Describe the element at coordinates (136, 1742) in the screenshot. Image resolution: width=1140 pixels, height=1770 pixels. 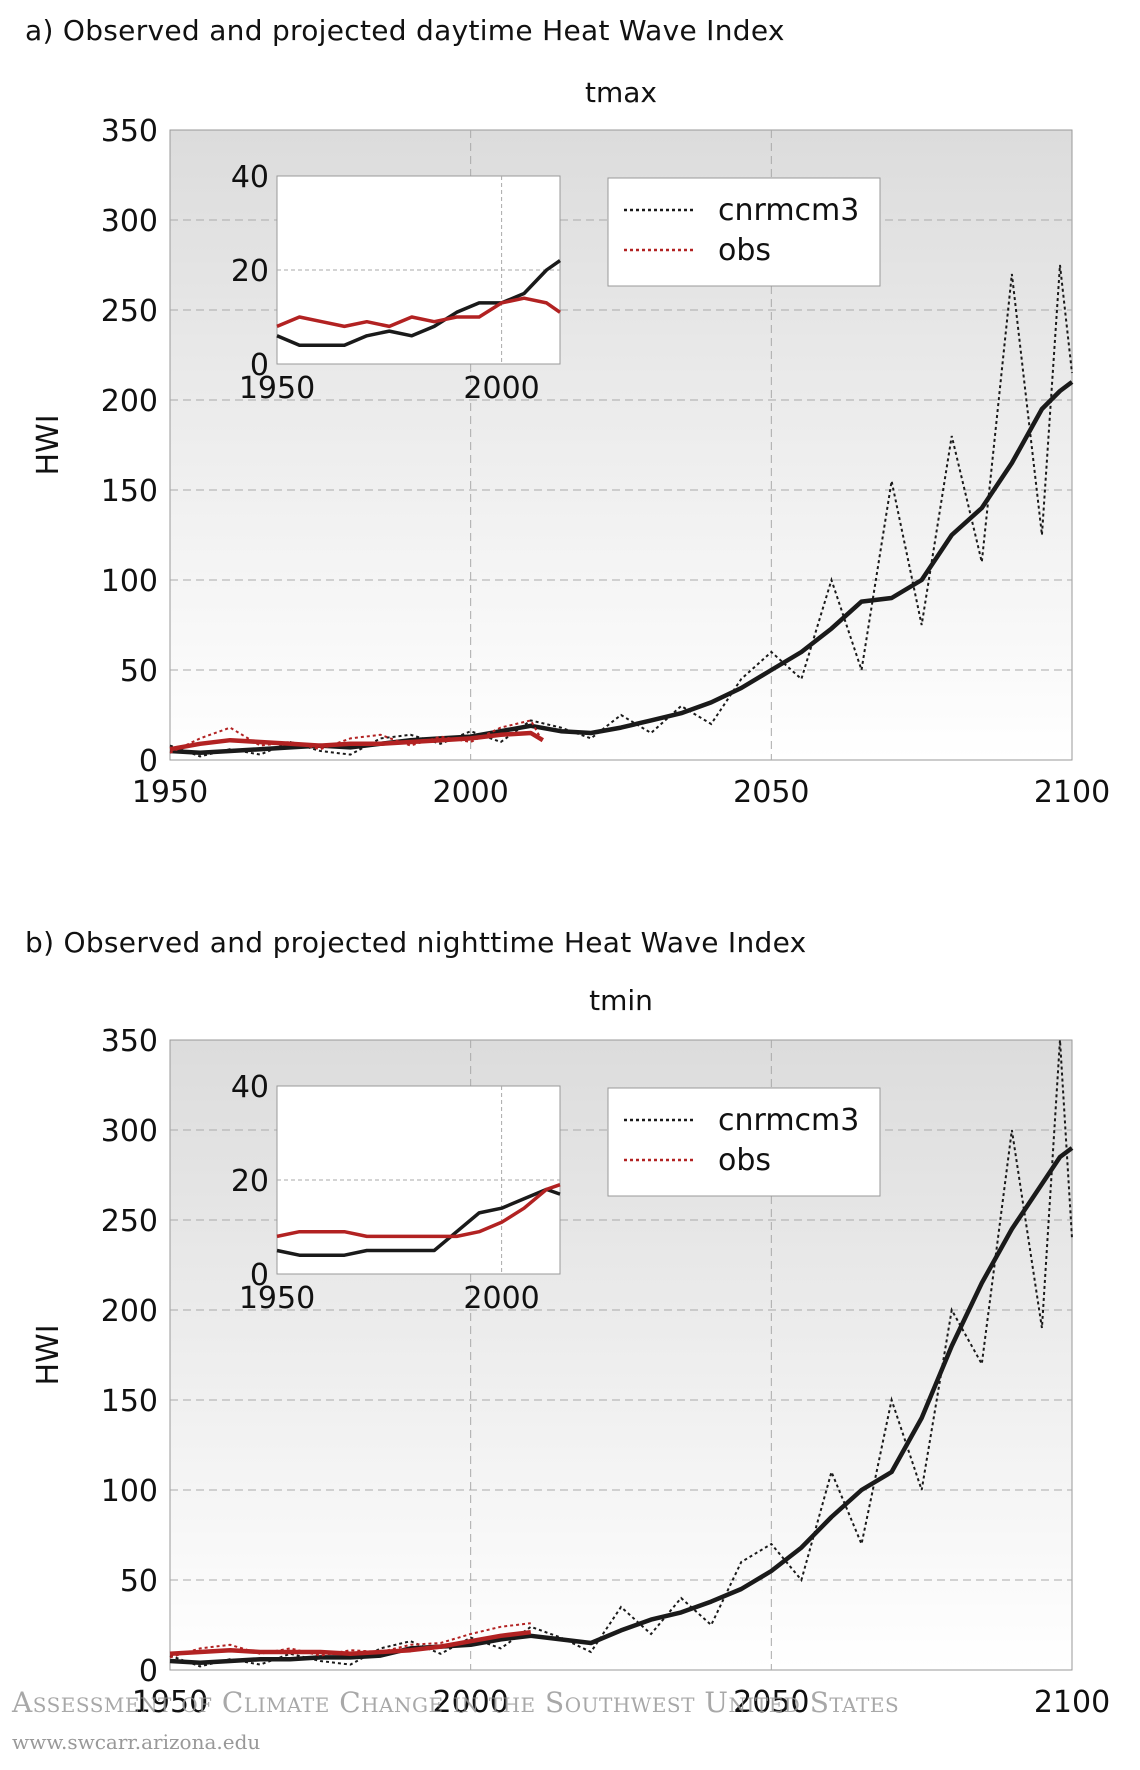
I see `footer-url: www.swcarr.arizona.edu` at that location.